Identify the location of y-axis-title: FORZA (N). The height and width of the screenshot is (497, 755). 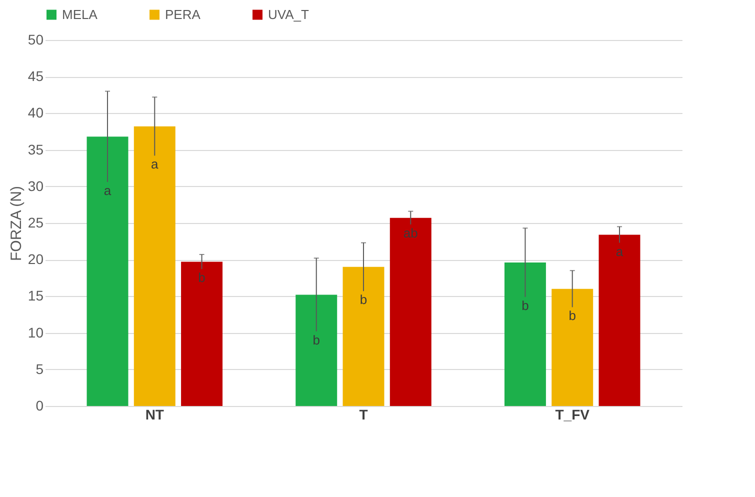
(16, 223).